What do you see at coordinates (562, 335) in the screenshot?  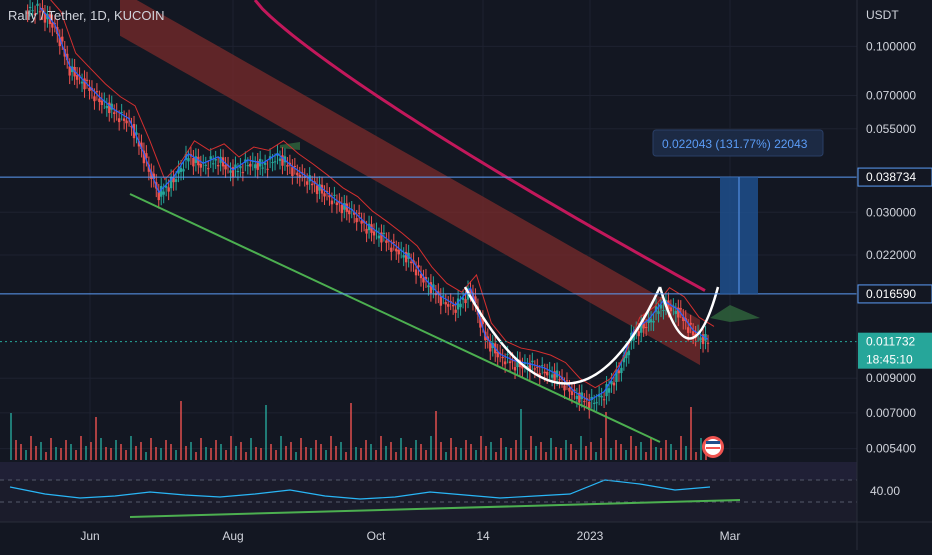 I see `cup-curve` at bounding box center [562, 335].